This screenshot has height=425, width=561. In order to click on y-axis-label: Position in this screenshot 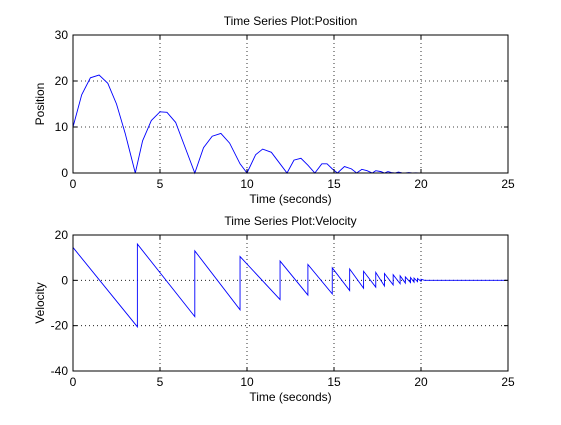, I will do `click(40, 104)`.